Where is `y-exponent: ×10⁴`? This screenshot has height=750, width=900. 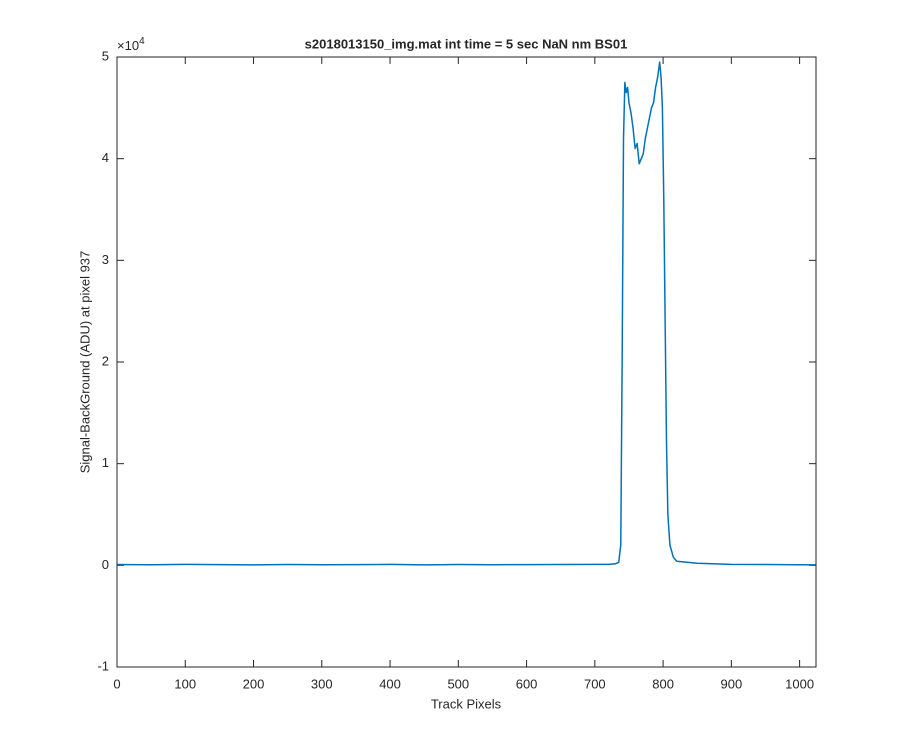 y-exponent: ×10⁴ is located at coordinates (131, 45).